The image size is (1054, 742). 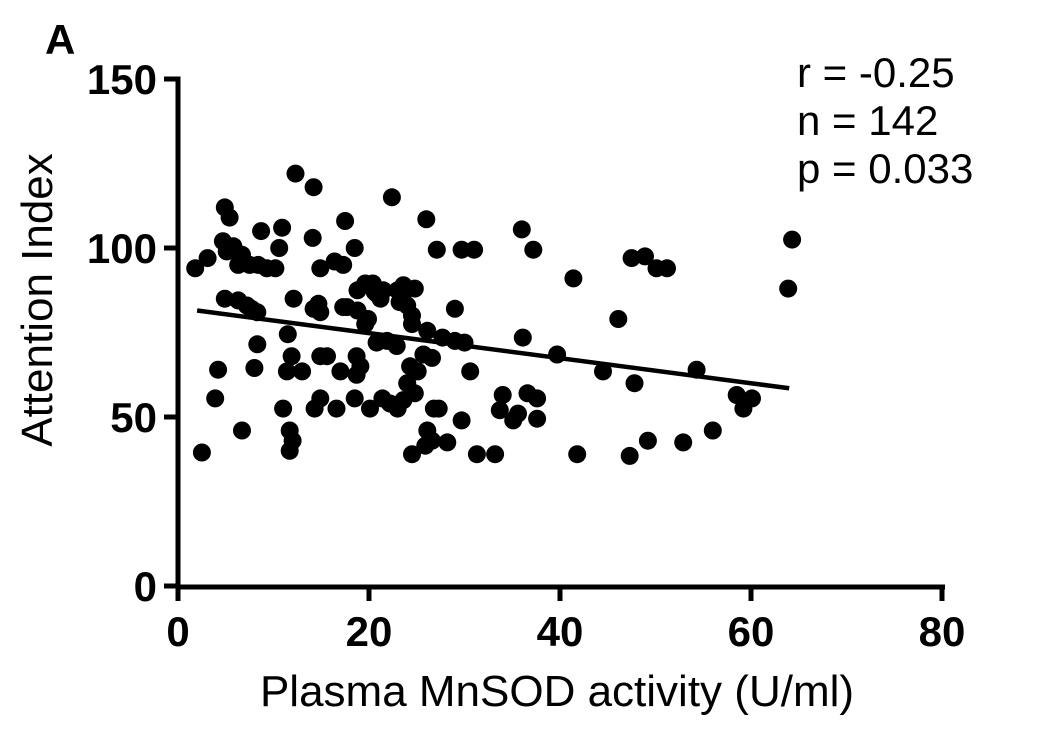 What do you see at coordinates (60, 39) in the screenshot?
I see `panel-label: A` at bounding box center [60, 39].